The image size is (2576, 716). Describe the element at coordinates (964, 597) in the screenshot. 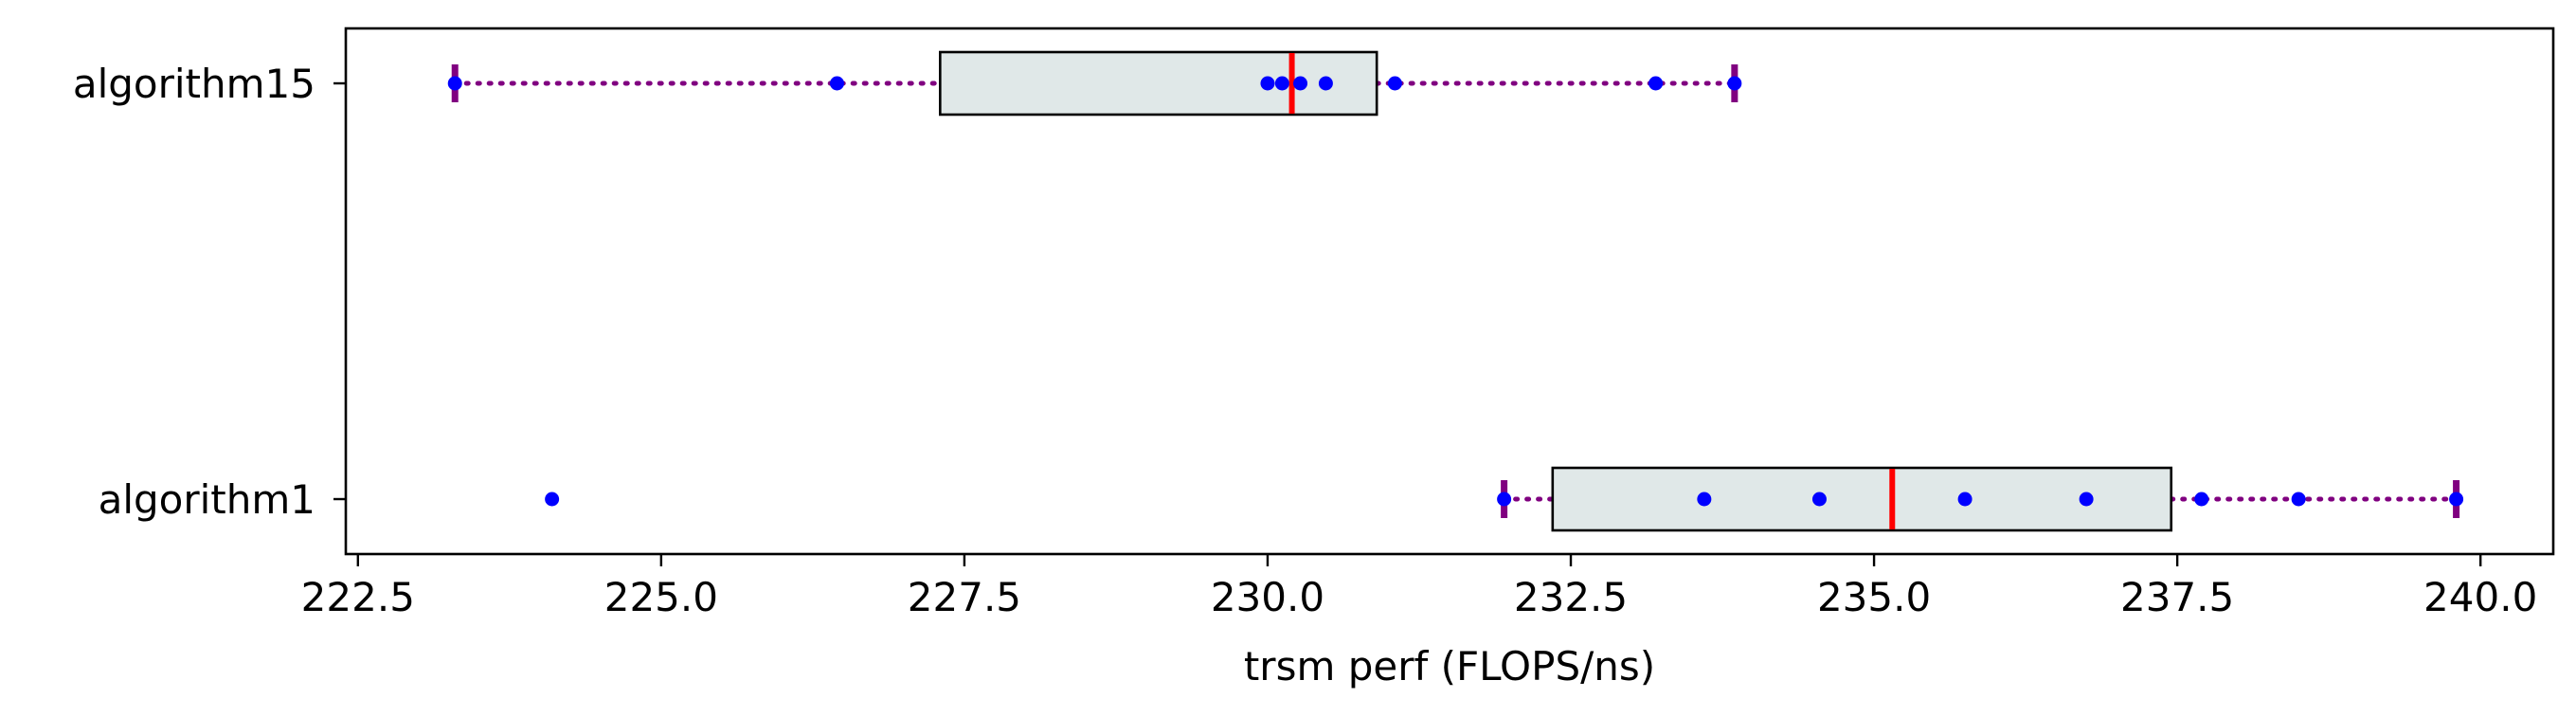

I see `x-tick-label: 227.5` at that location.